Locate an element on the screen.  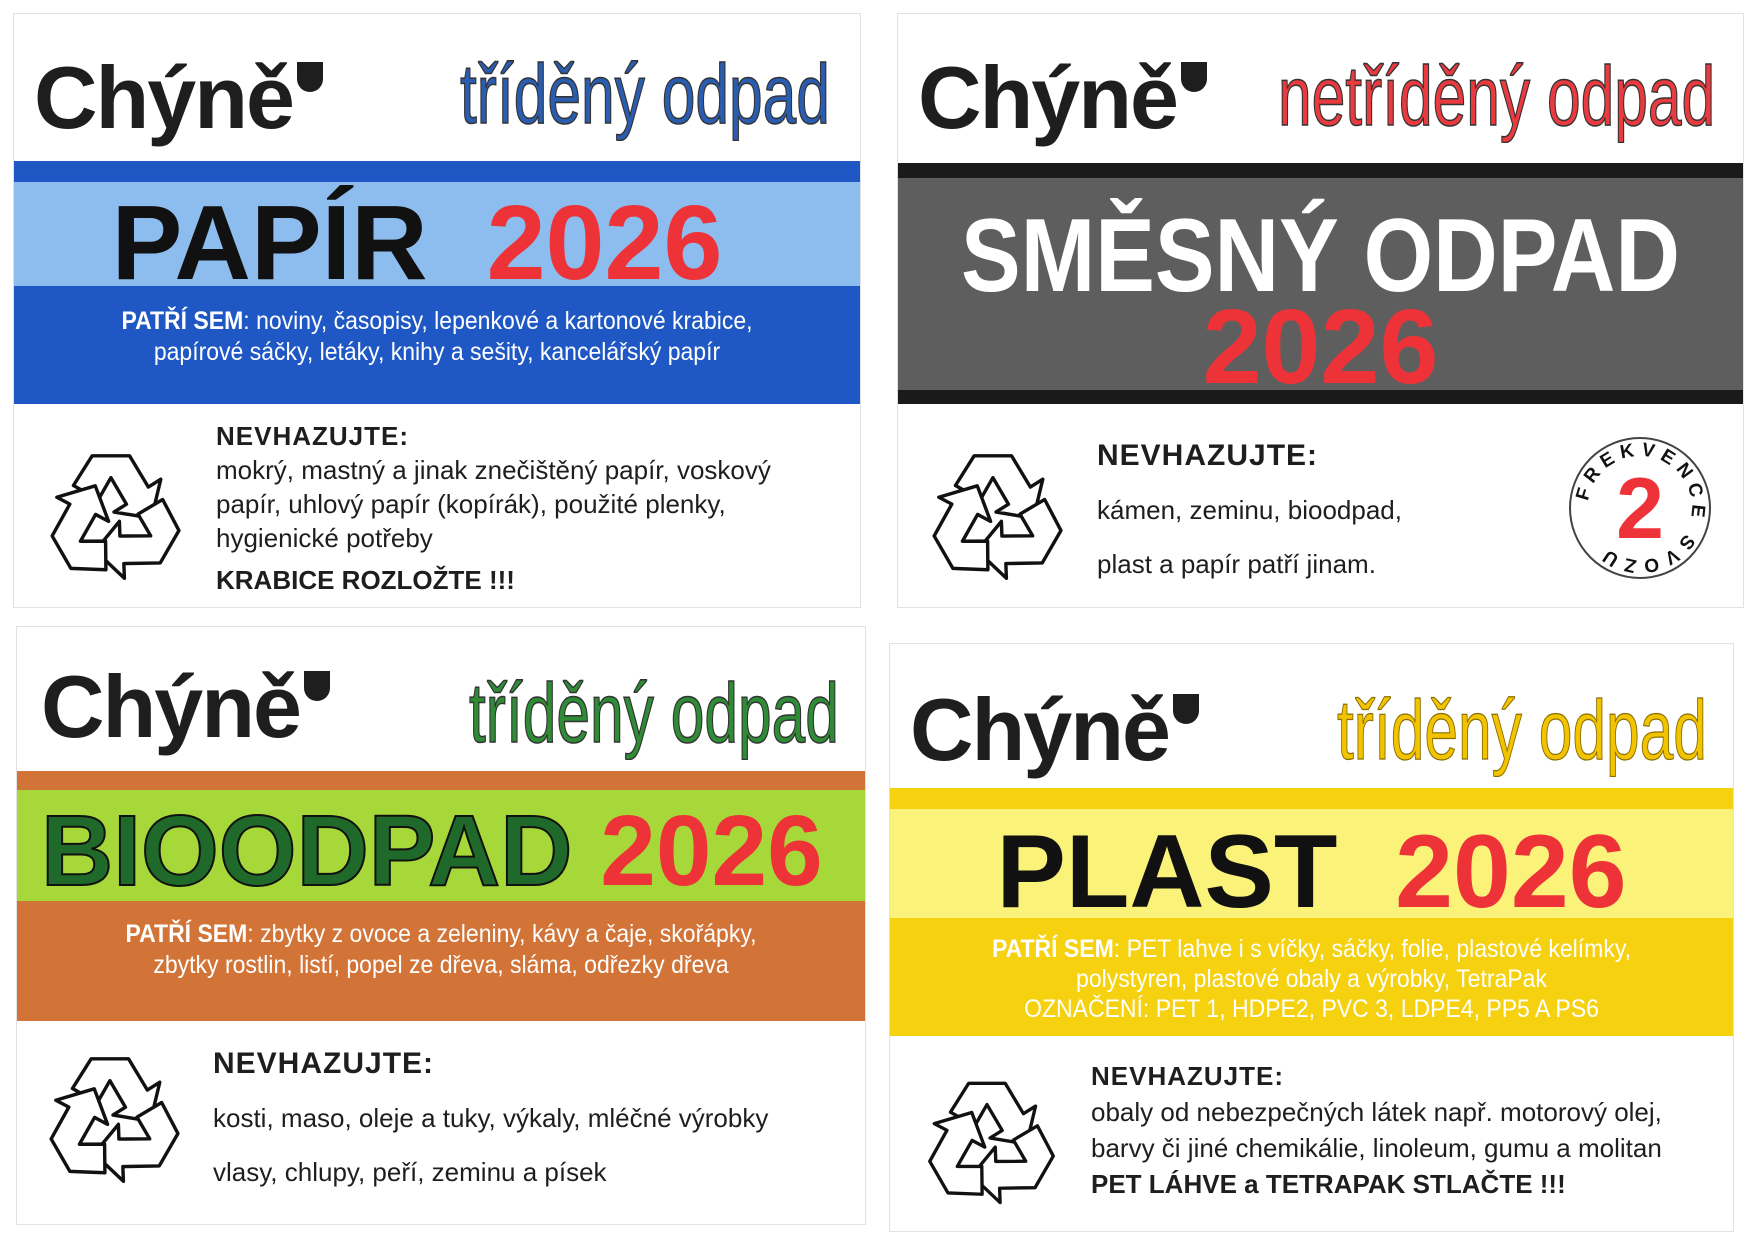
category-label: netříděný odpad is located at coordinates (1496, 96).